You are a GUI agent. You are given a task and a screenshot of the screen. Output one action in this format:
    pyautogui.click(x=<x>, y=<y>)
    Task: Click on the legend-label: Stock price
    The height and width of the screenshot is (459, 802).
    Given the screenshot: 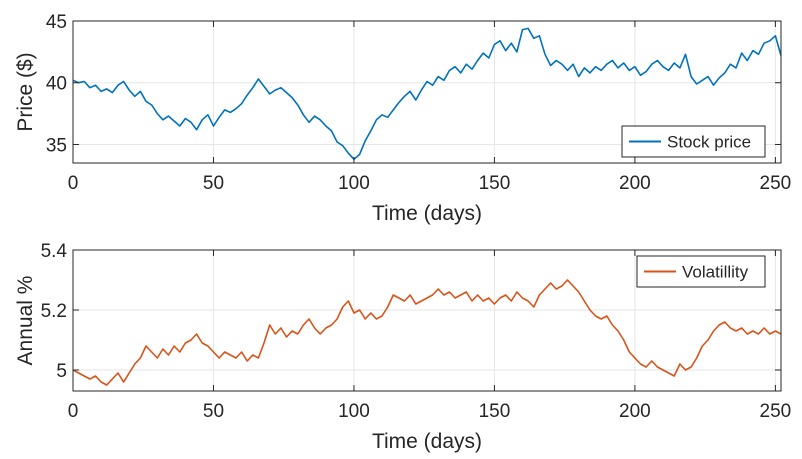 What is the action you would take?
    pyautogui.click(x=709, y=142)
    